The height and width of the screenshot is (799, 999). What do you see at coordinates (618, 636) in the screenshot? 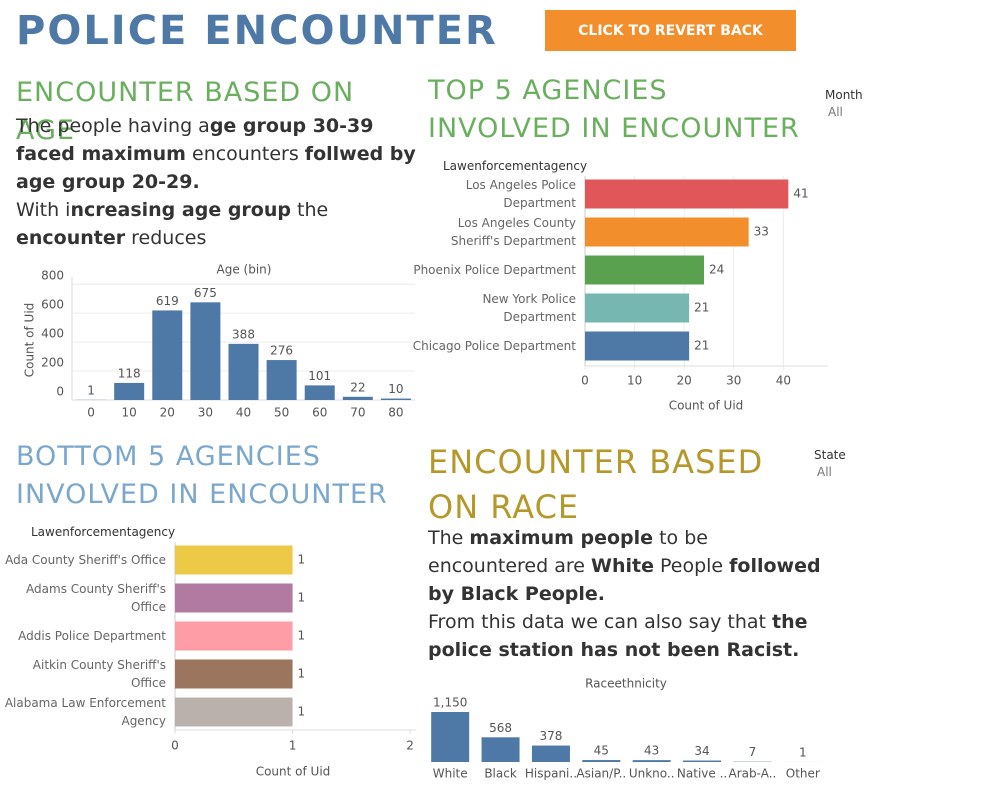
I see `bold-text: the police station has not been Racist.` at bounding box center [618, 636].